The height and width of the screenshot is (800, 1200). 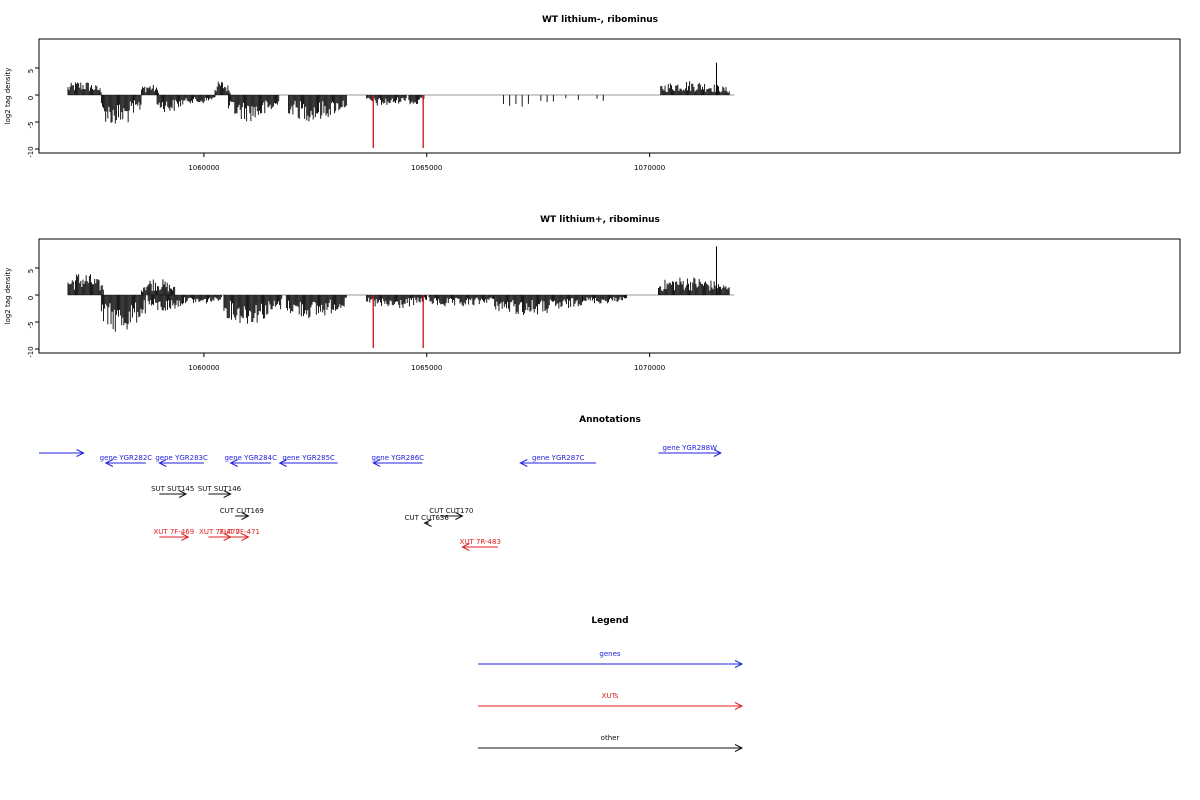 What do you see at coordinates (610, 696) in the screenshot?
I see `legend-label: XUTs` at bounding box center [610, 696].